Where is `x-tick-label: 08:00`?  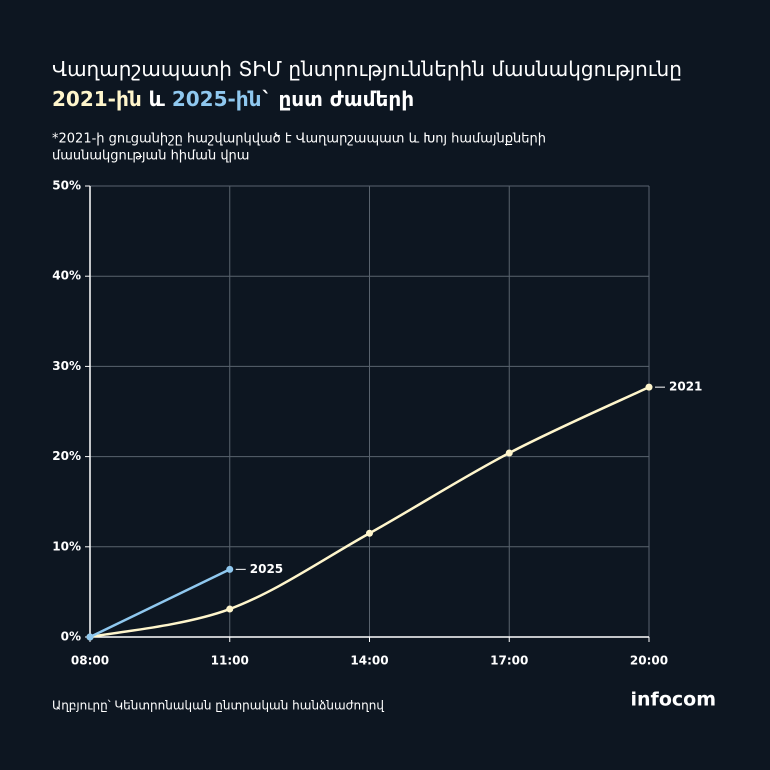
x-tick-label: 08:00 is located at coordinates (90, 661).